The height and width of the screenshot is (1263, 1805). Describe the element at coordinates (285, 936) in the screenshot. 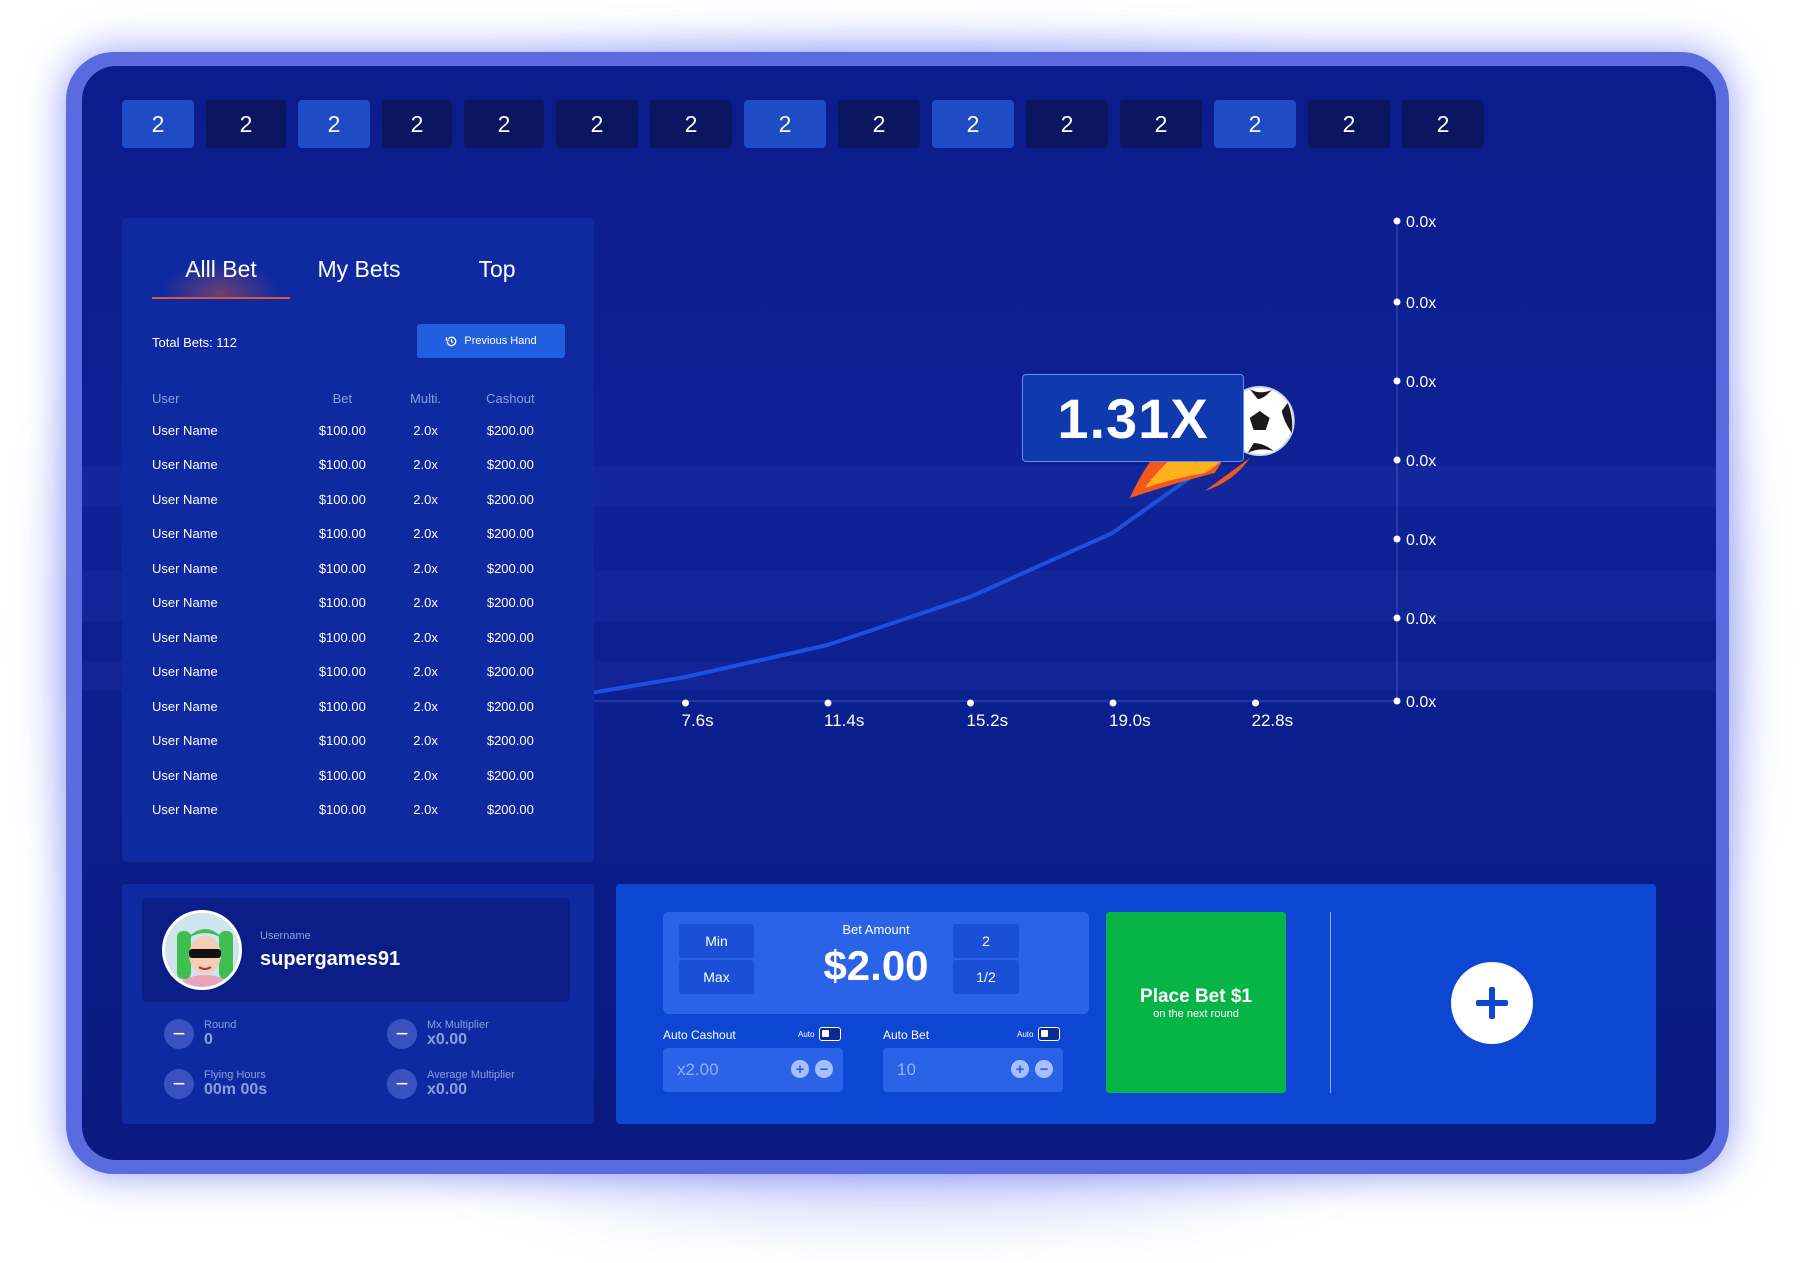

I see `username-label: Username` at that location.